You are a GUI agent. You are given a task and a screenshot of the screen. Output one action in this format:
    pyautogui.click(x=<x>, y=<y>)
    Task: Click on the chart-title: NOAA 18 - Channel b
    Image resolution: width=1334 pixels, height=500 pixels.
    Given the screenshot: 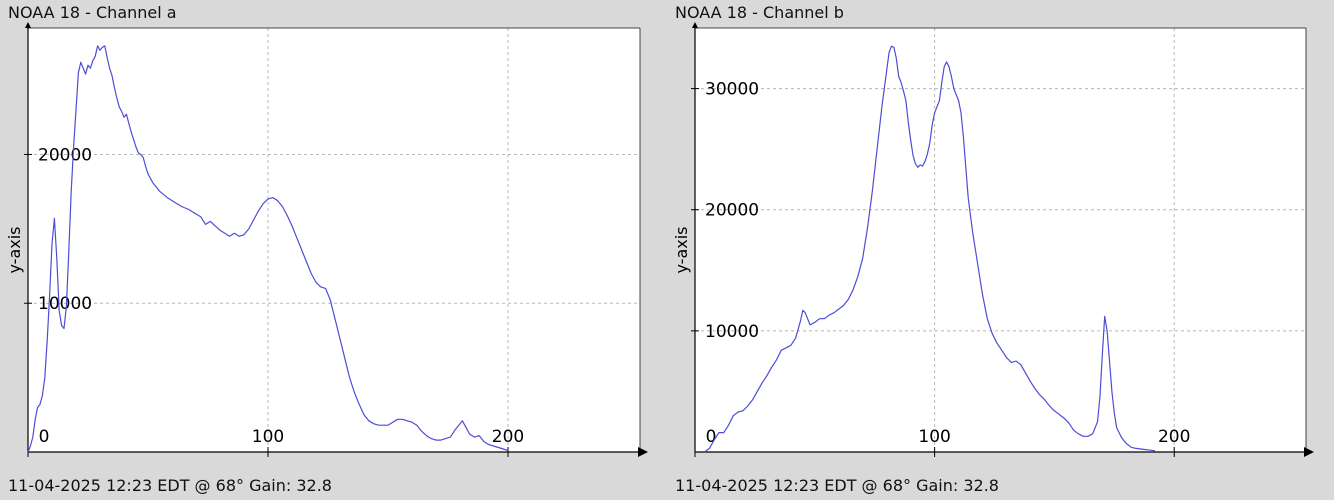 What is the action you would take?
    pyautogui.click(x=759, y=12)
    